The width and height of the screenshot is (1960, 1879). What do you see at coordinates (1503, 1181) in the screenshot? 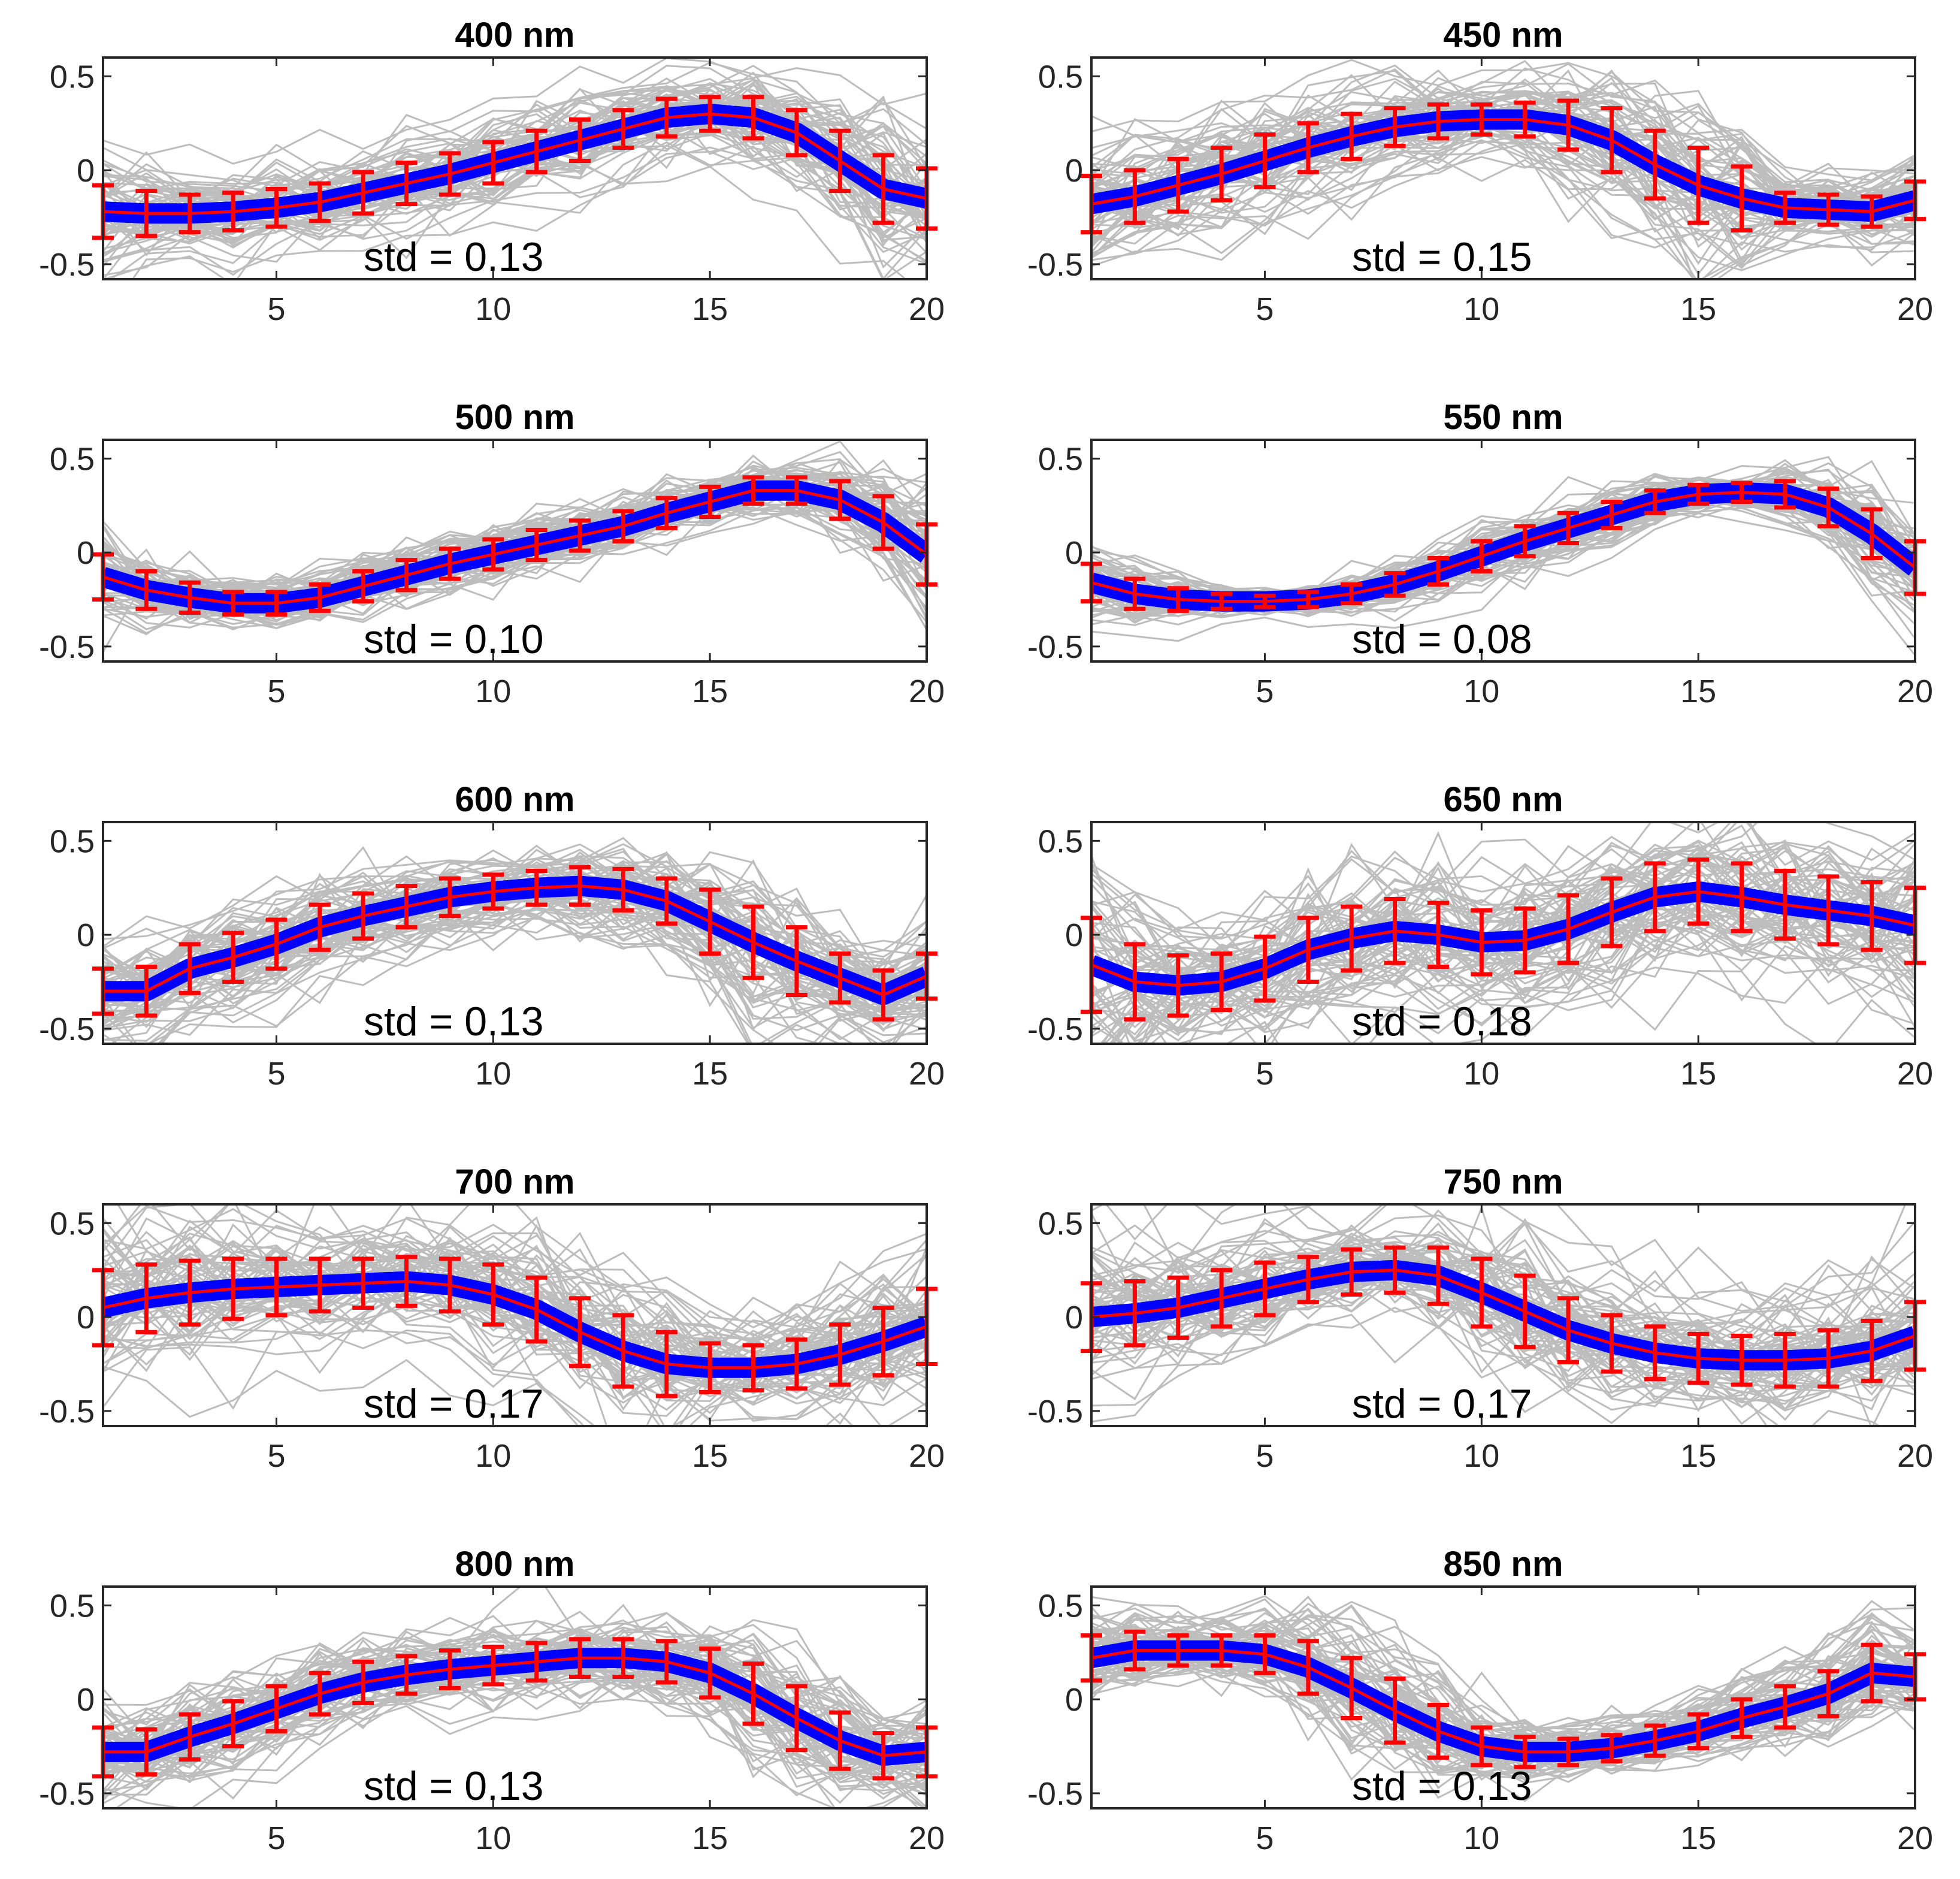
I see `subplot-title: 750 nm` at bounding box center [1503, 1181].